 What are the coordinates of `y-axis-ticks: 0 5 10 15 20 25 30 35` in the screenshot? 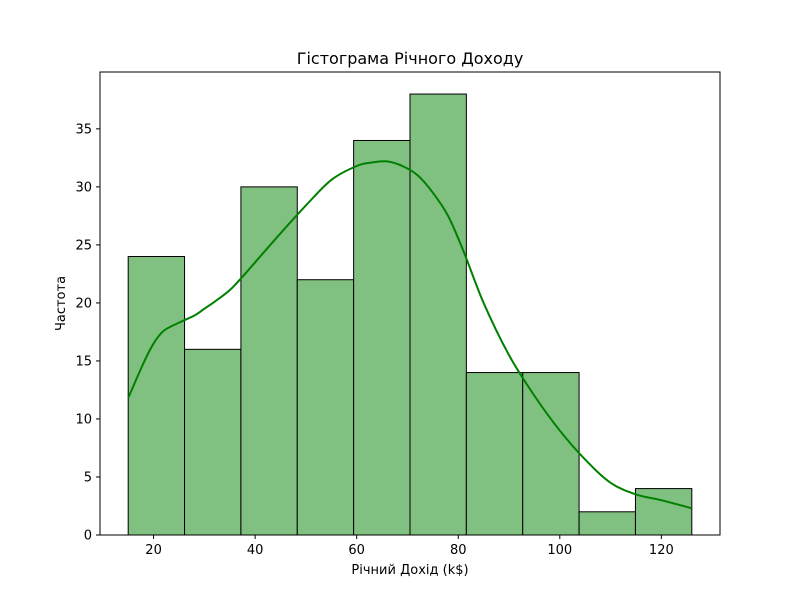 It's located at (87, 333).